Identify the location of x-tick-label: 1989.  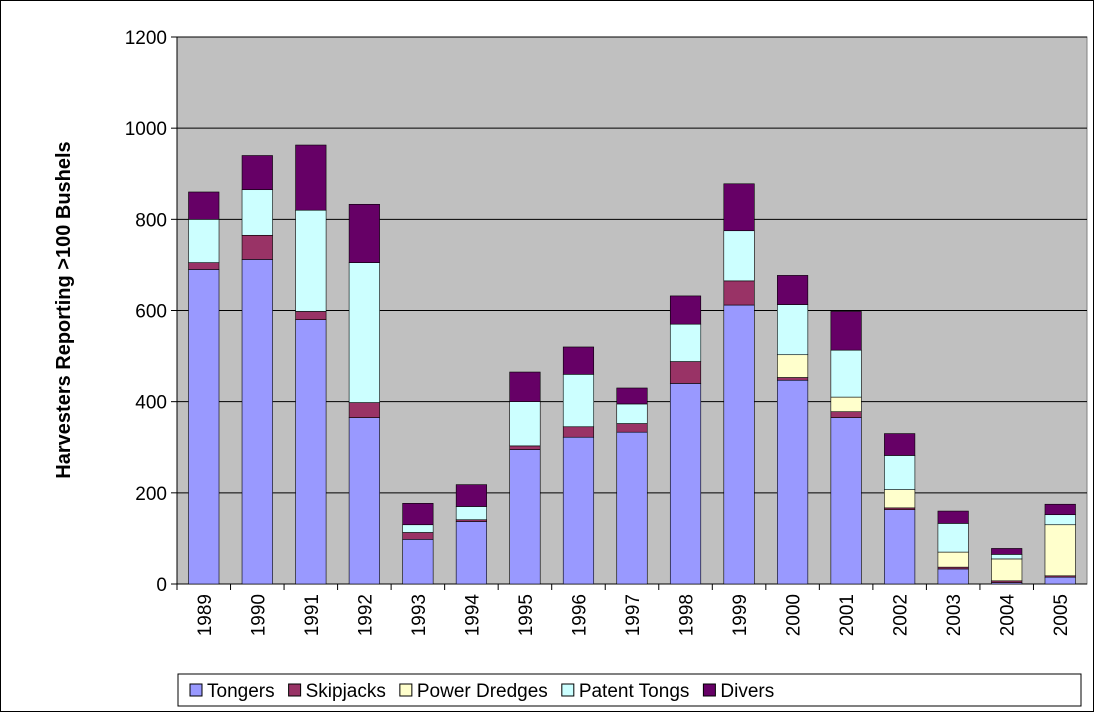
(205, 615).